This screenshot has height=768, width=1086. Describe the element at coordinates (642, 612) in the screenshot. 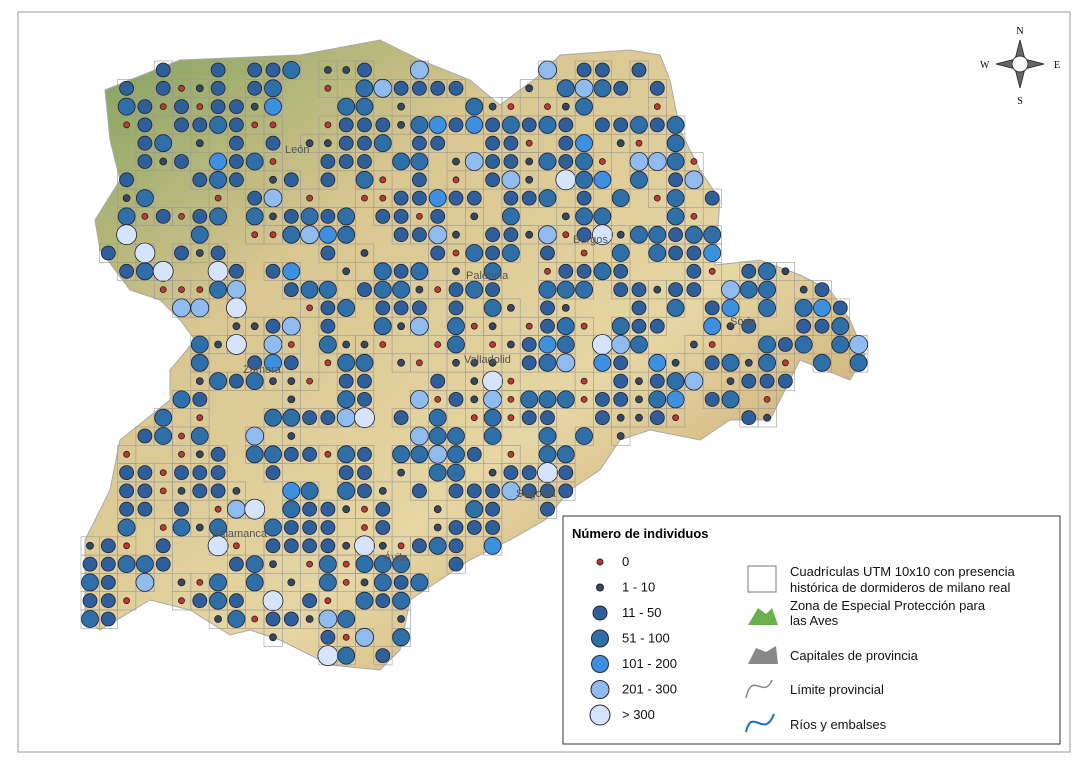

I see `legend-class: 11 - 50` at that location.